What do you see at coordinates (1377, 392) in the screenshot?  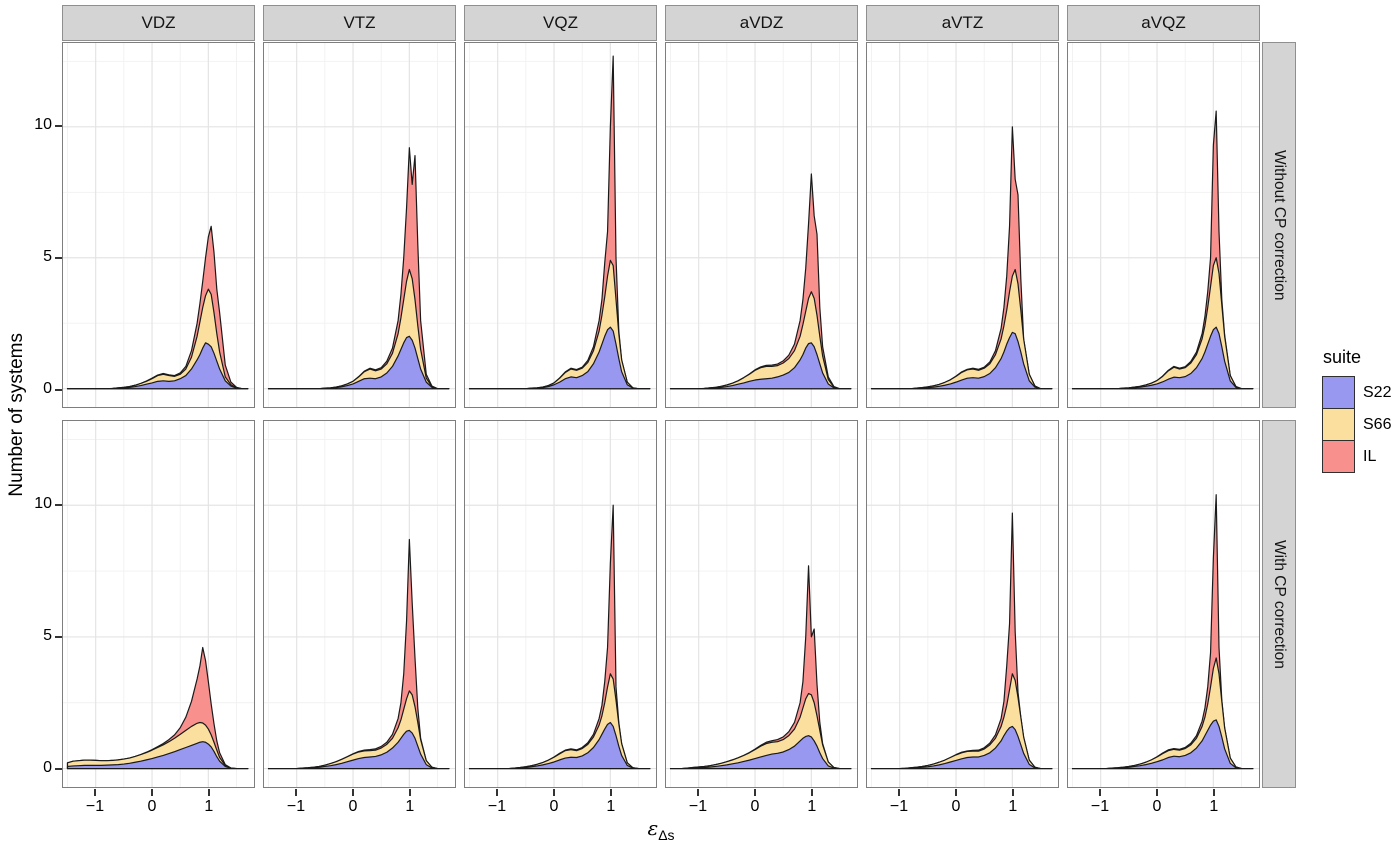 I see `legend-label-s22: S22` at bounding box center [1377, 392].